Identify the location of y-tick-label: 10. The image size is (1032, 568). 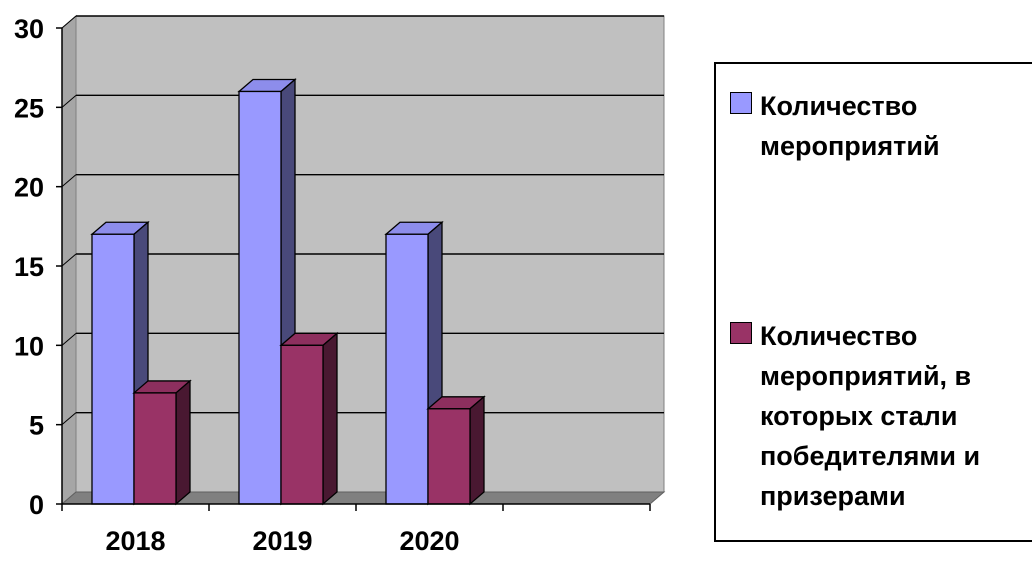
(29, 346).